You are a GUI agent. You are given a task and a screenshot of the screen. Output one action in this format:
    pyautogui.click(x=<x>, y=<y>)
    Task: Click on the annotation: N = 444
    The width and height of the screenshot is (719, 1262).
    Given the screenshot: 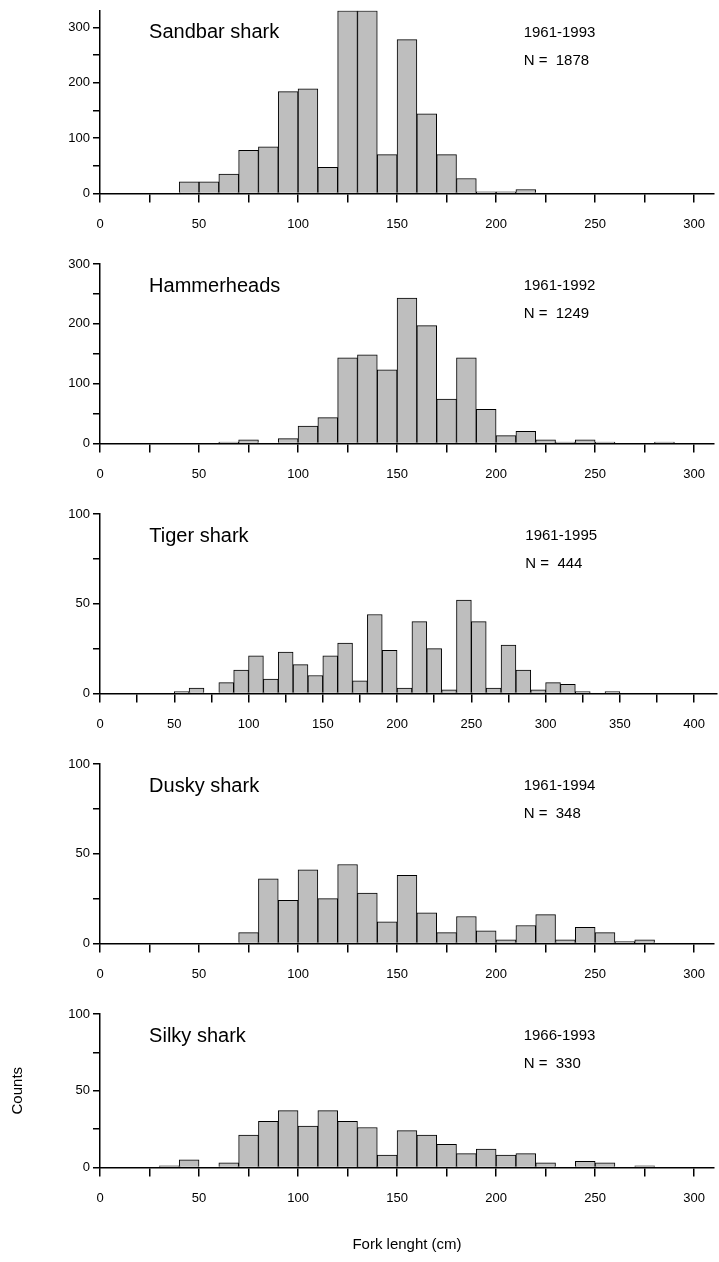 What is the action you would take?
    pyautogui.click(x=554, y=563)
    